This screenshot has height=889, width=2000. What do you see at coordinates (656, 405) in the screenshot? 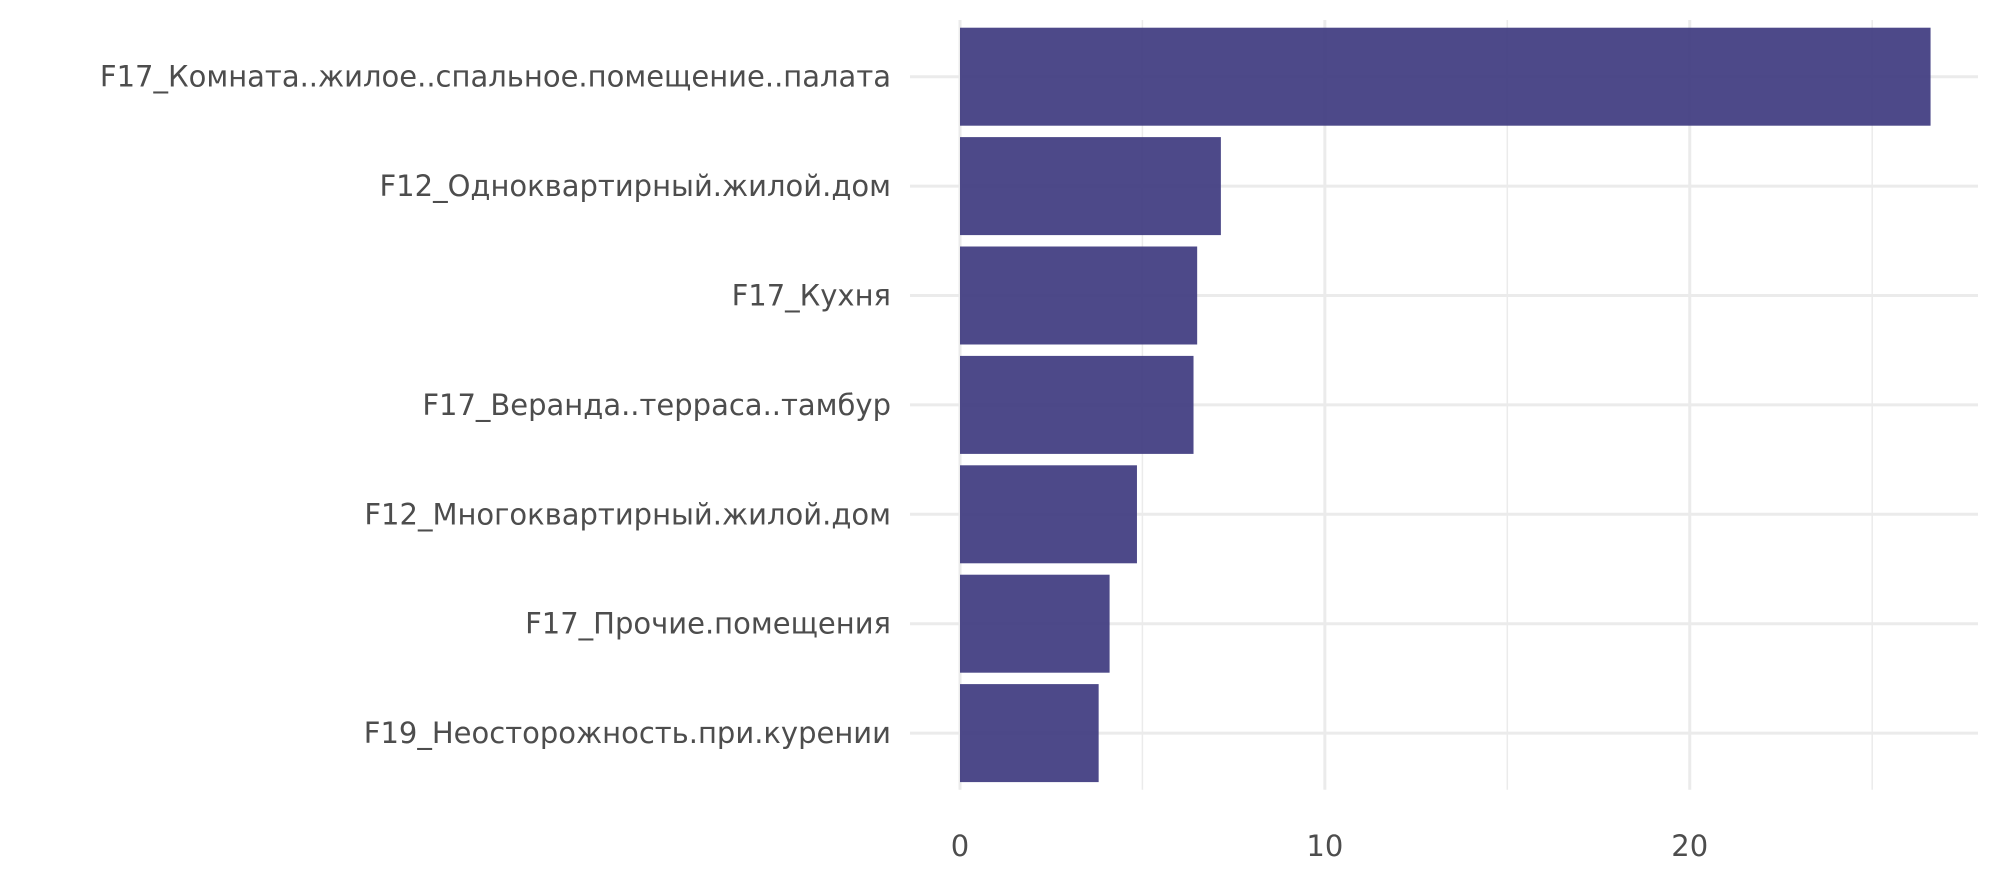
I see `category-label: F17_Веранда..терраса..тамбур` at bounding box center [656, 405].